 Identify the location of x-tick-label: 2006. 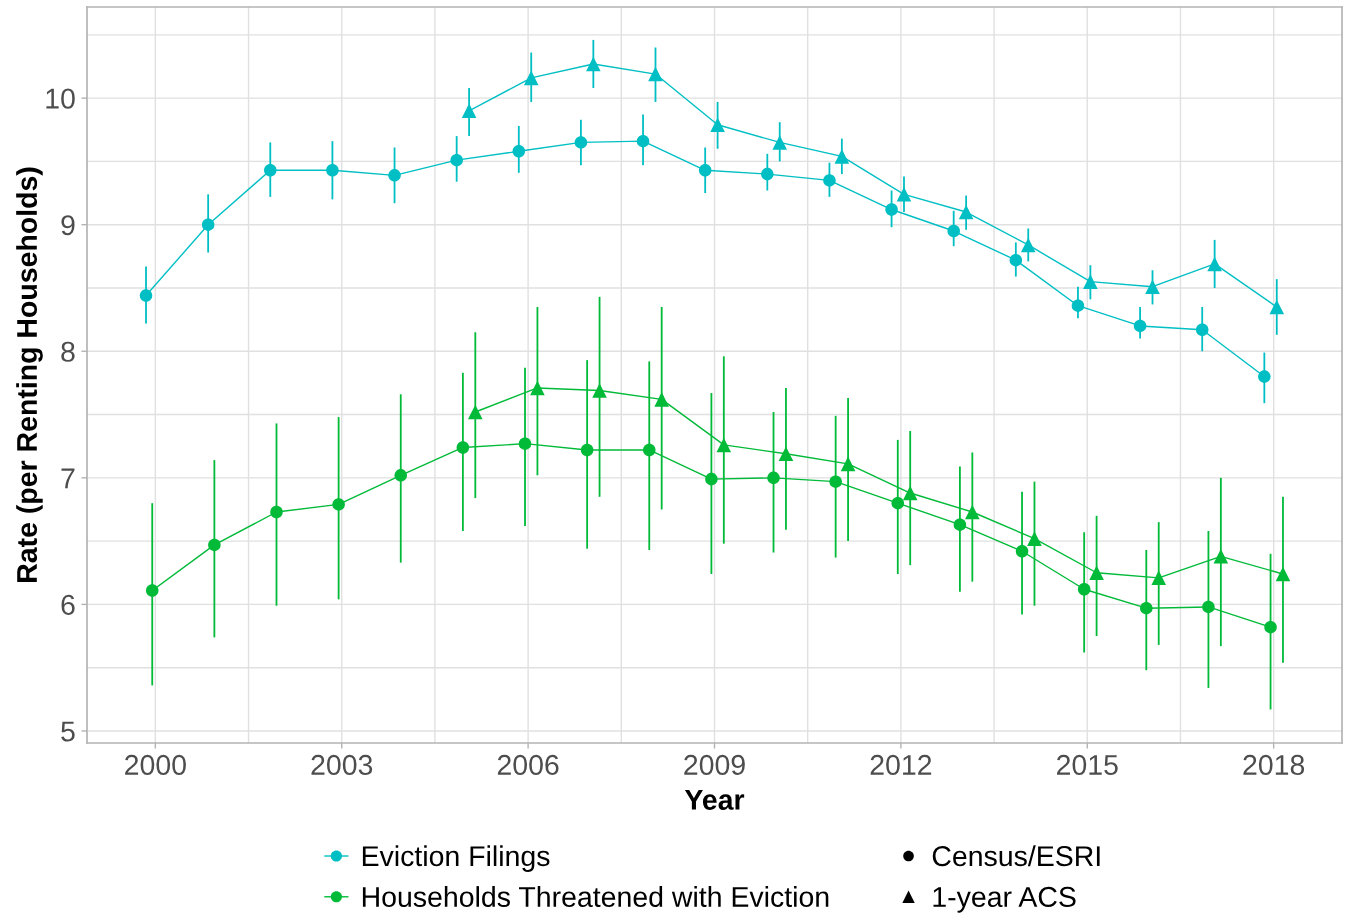
(528, 765).